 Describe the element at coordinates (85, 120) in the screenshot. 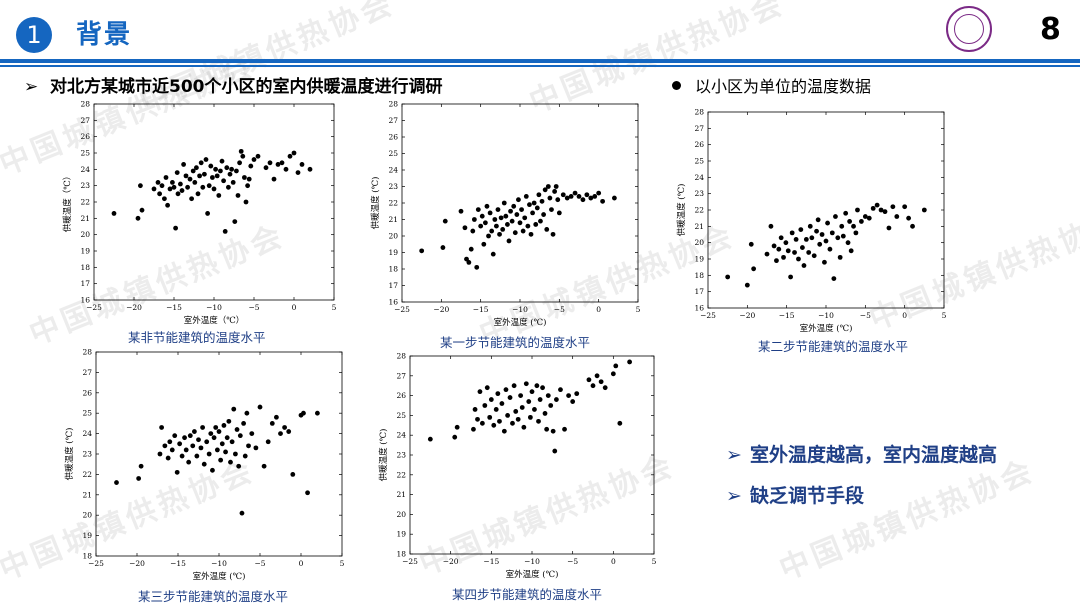

I see `y-tick-label: 27` at that location.